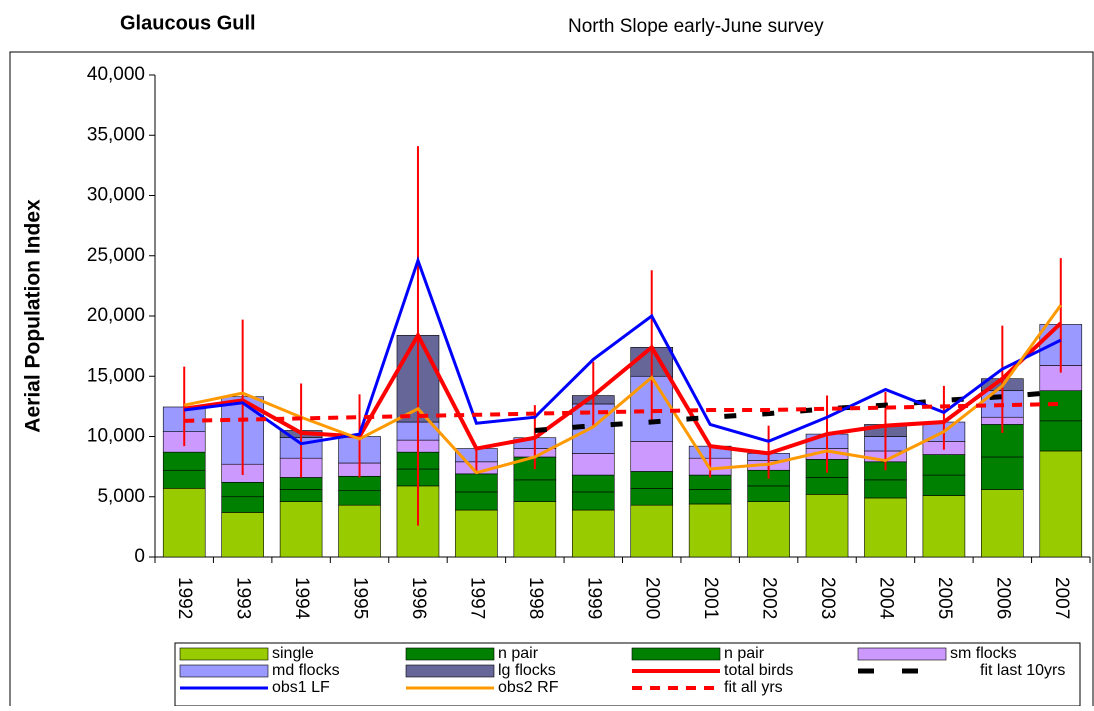  I want to click on y-tick-label: 5,000, so click(121, 496).